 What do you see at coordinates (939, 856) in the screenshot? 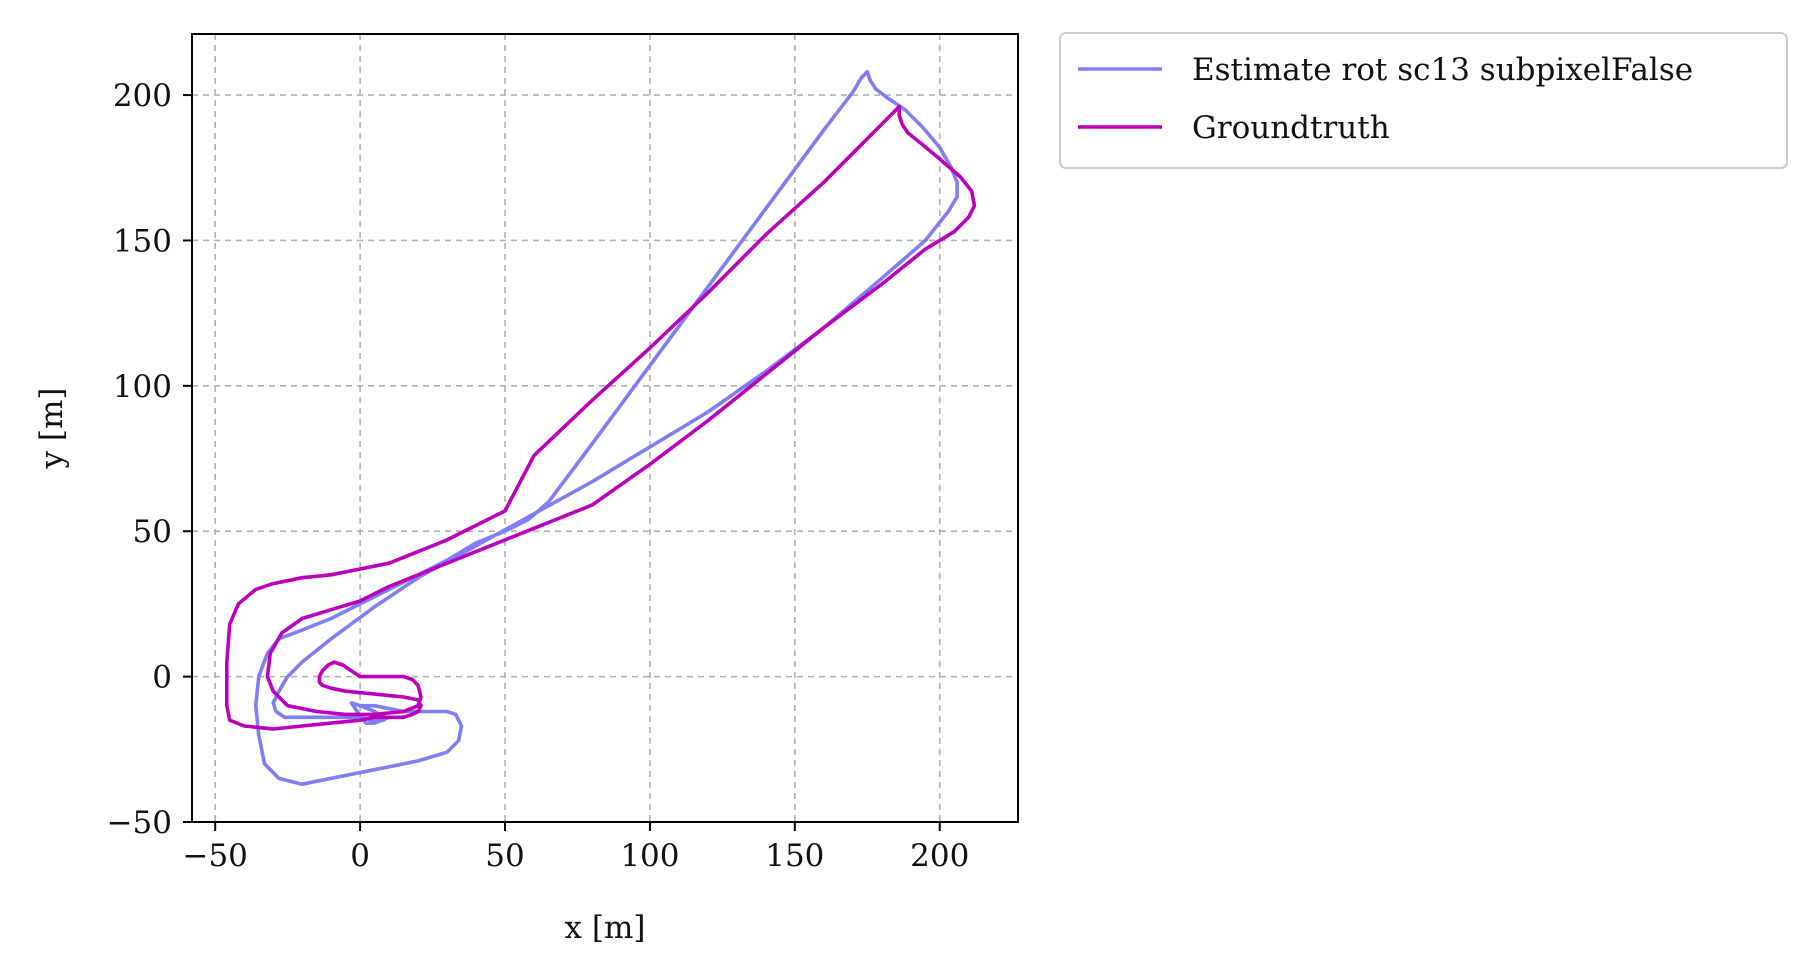
I see `x-tick-label: 200` at bounding box center [939, 856].